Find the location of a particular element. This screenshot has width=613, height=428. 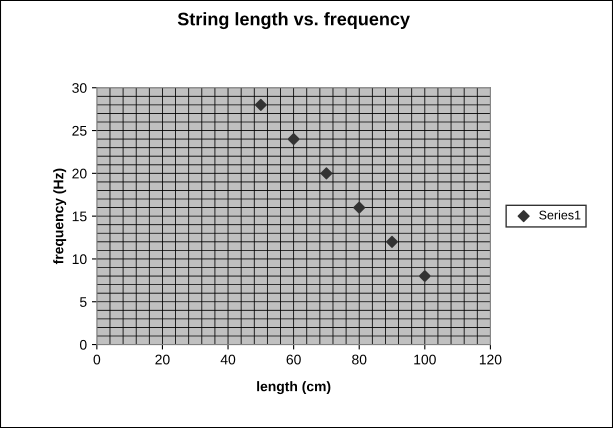

y-tick-label: 10 is located at coordinates (79, 259).